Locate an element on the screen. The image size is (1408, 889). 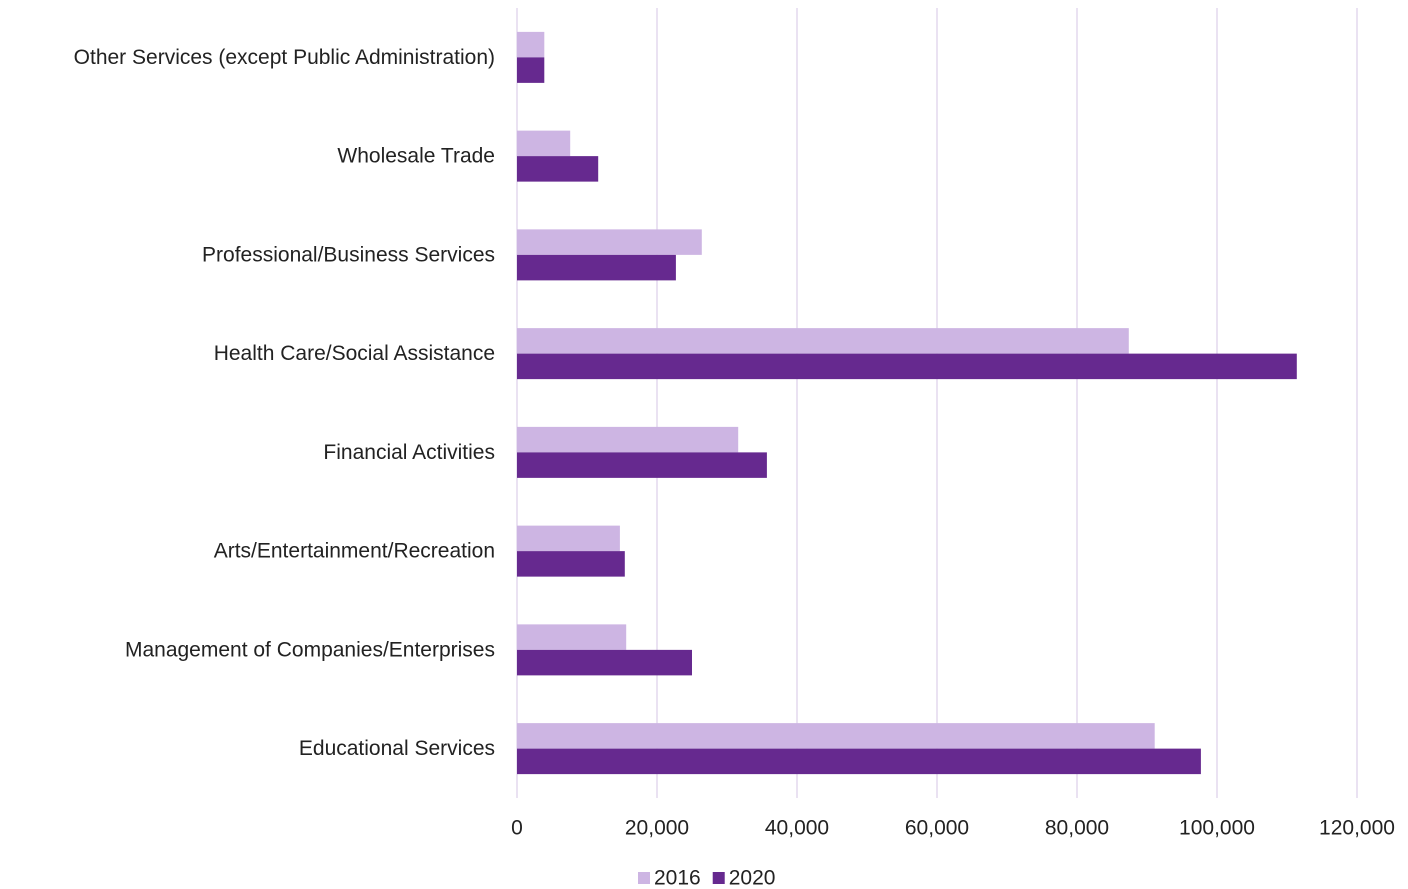
legend-label: 2016 is located at coordinates (677, 878).